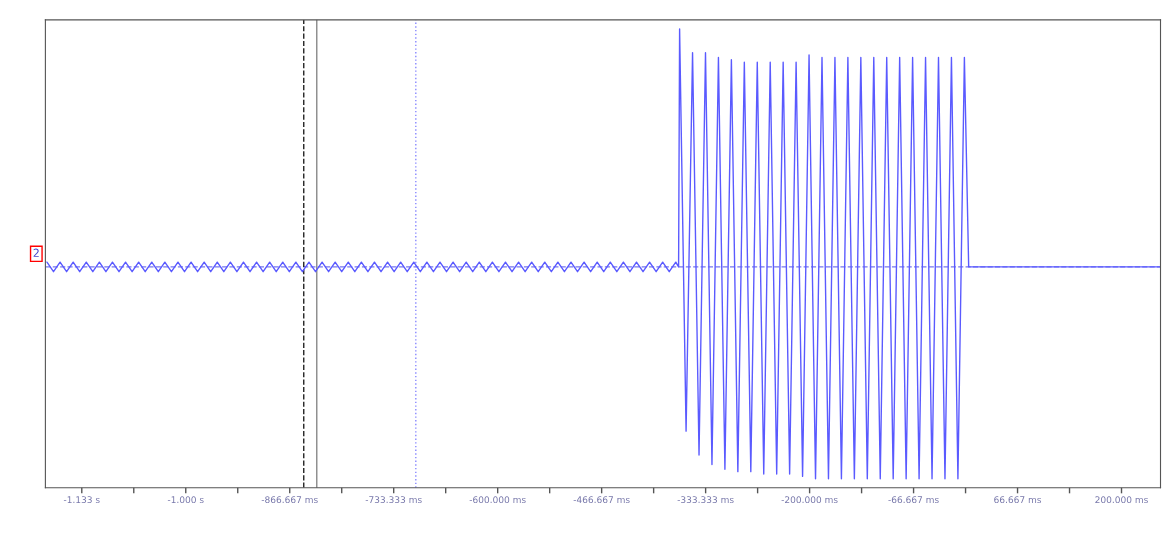 This screenshot has width=1164, height=536. Describe the element at coordinates (393, 500) in the screenshot. I see `x-tick-label: -733.333 ms` at that location.